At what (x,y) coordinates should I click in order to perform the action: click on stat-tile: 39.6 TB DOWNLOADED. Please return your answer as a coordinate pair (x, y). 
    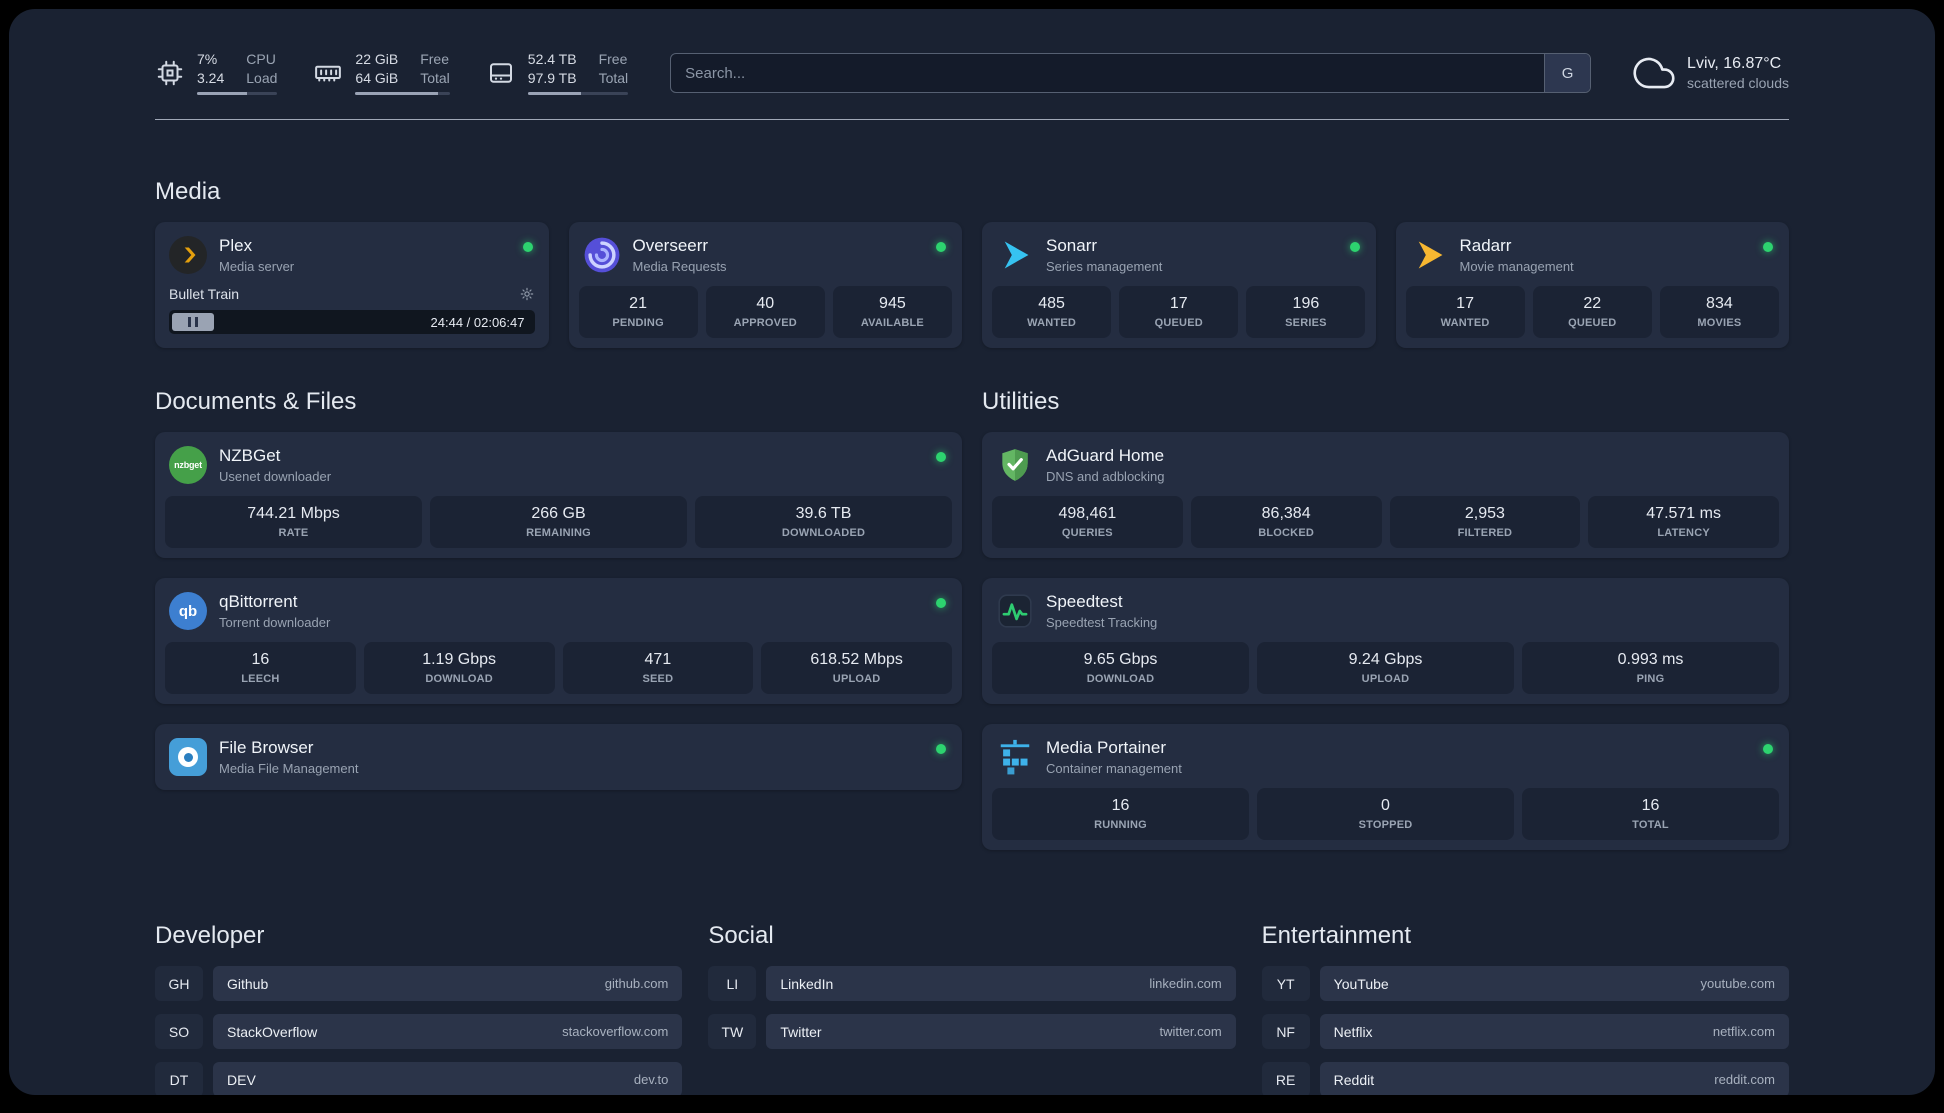
    Looking at the image, I should click on (823, 522).